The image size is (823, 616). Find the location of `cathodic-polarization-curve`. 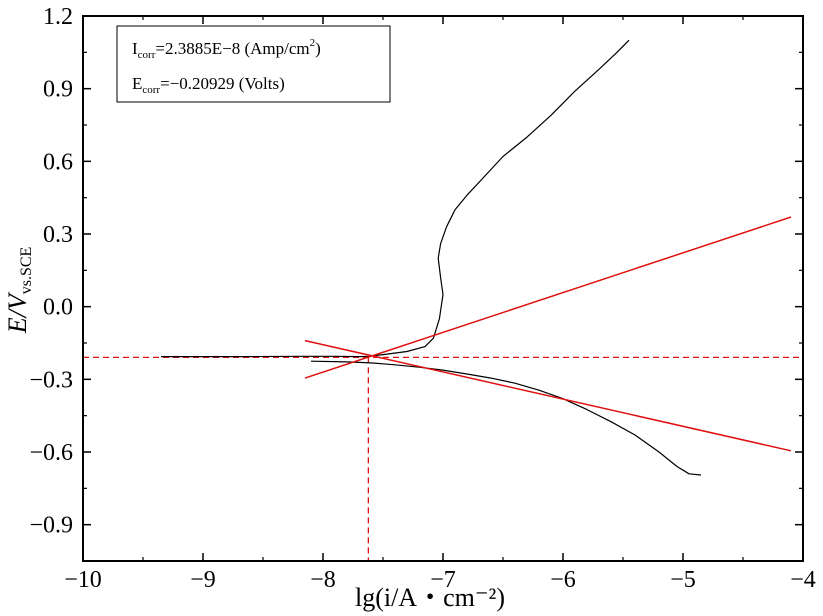

cathodic-polarization-curve is located at coordinates (506, 418).